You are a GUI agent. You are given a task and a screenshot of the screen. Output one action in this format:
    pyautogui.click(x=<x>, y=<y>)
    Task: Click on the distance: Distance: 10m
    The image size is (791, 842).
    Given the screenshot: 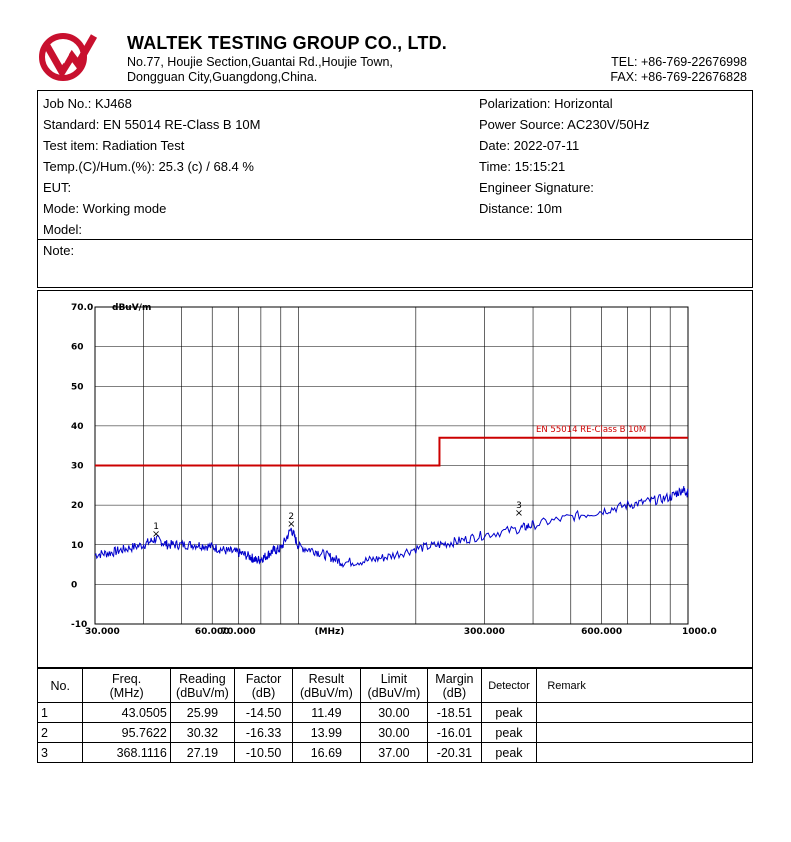 What is the action you would take?
    pyautogui.click(x=521, y=208)
    